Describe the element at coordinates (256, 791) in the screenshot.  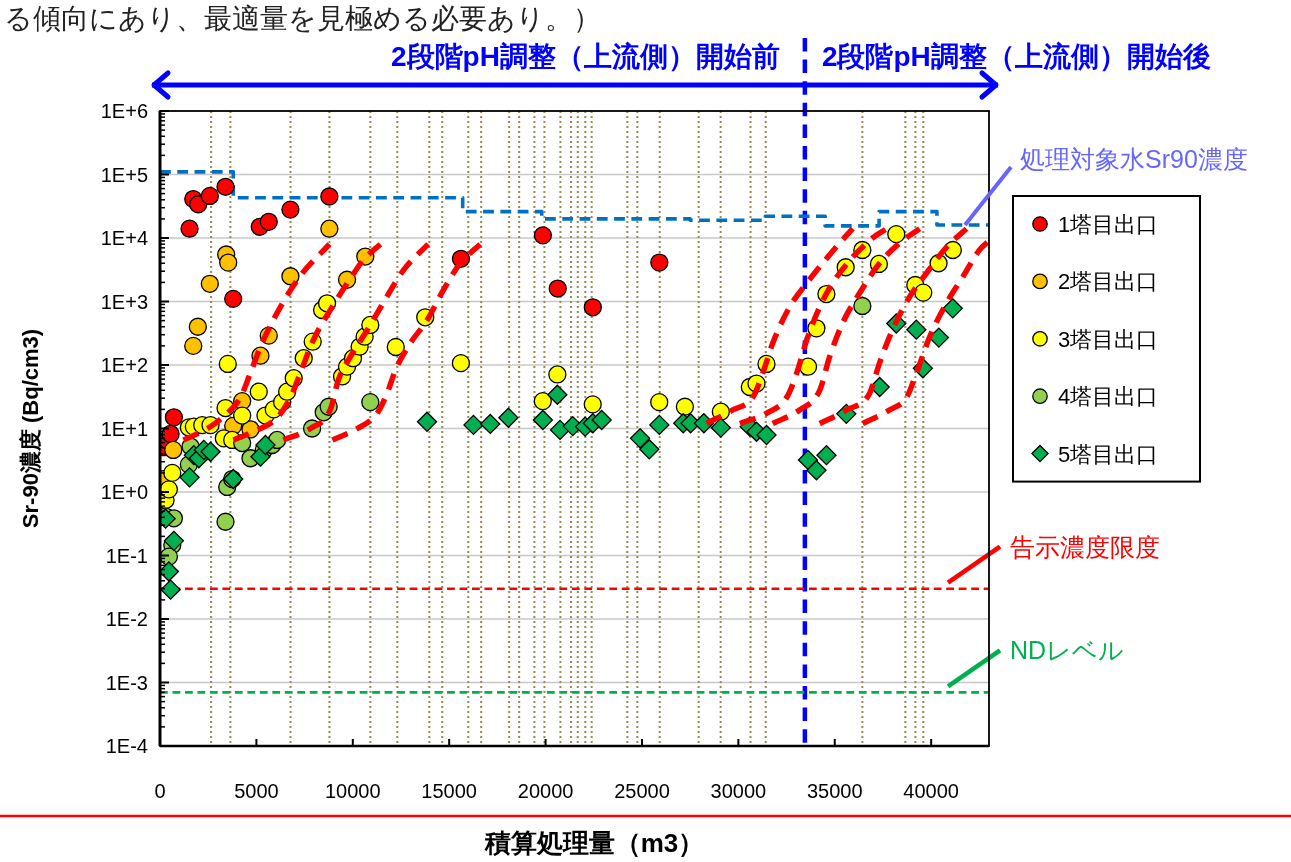
I see `x-tick-label: 5000` at that location.